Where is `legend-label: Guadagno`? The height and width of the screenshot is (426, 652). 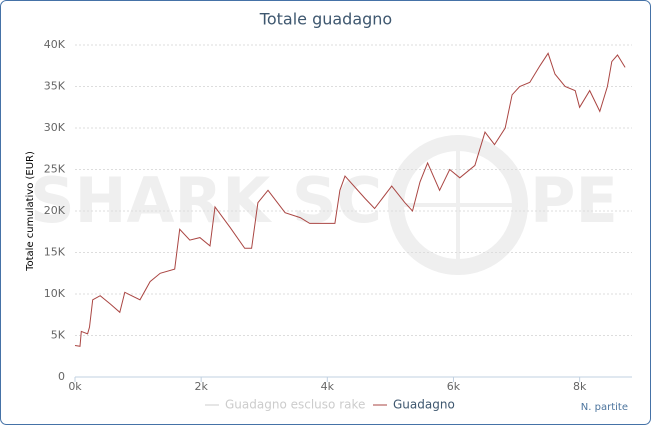
legend-label: Guadagno is located at coordinates (424, 405).